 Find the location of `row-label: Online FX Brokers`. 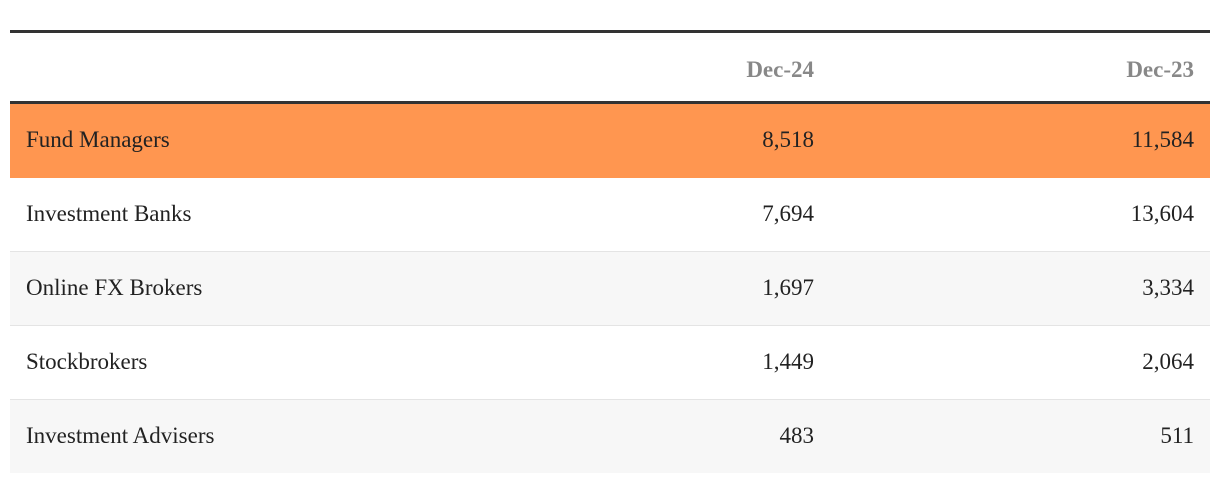

row-label: Online FX Brokers is located at coordinates (114, 287).